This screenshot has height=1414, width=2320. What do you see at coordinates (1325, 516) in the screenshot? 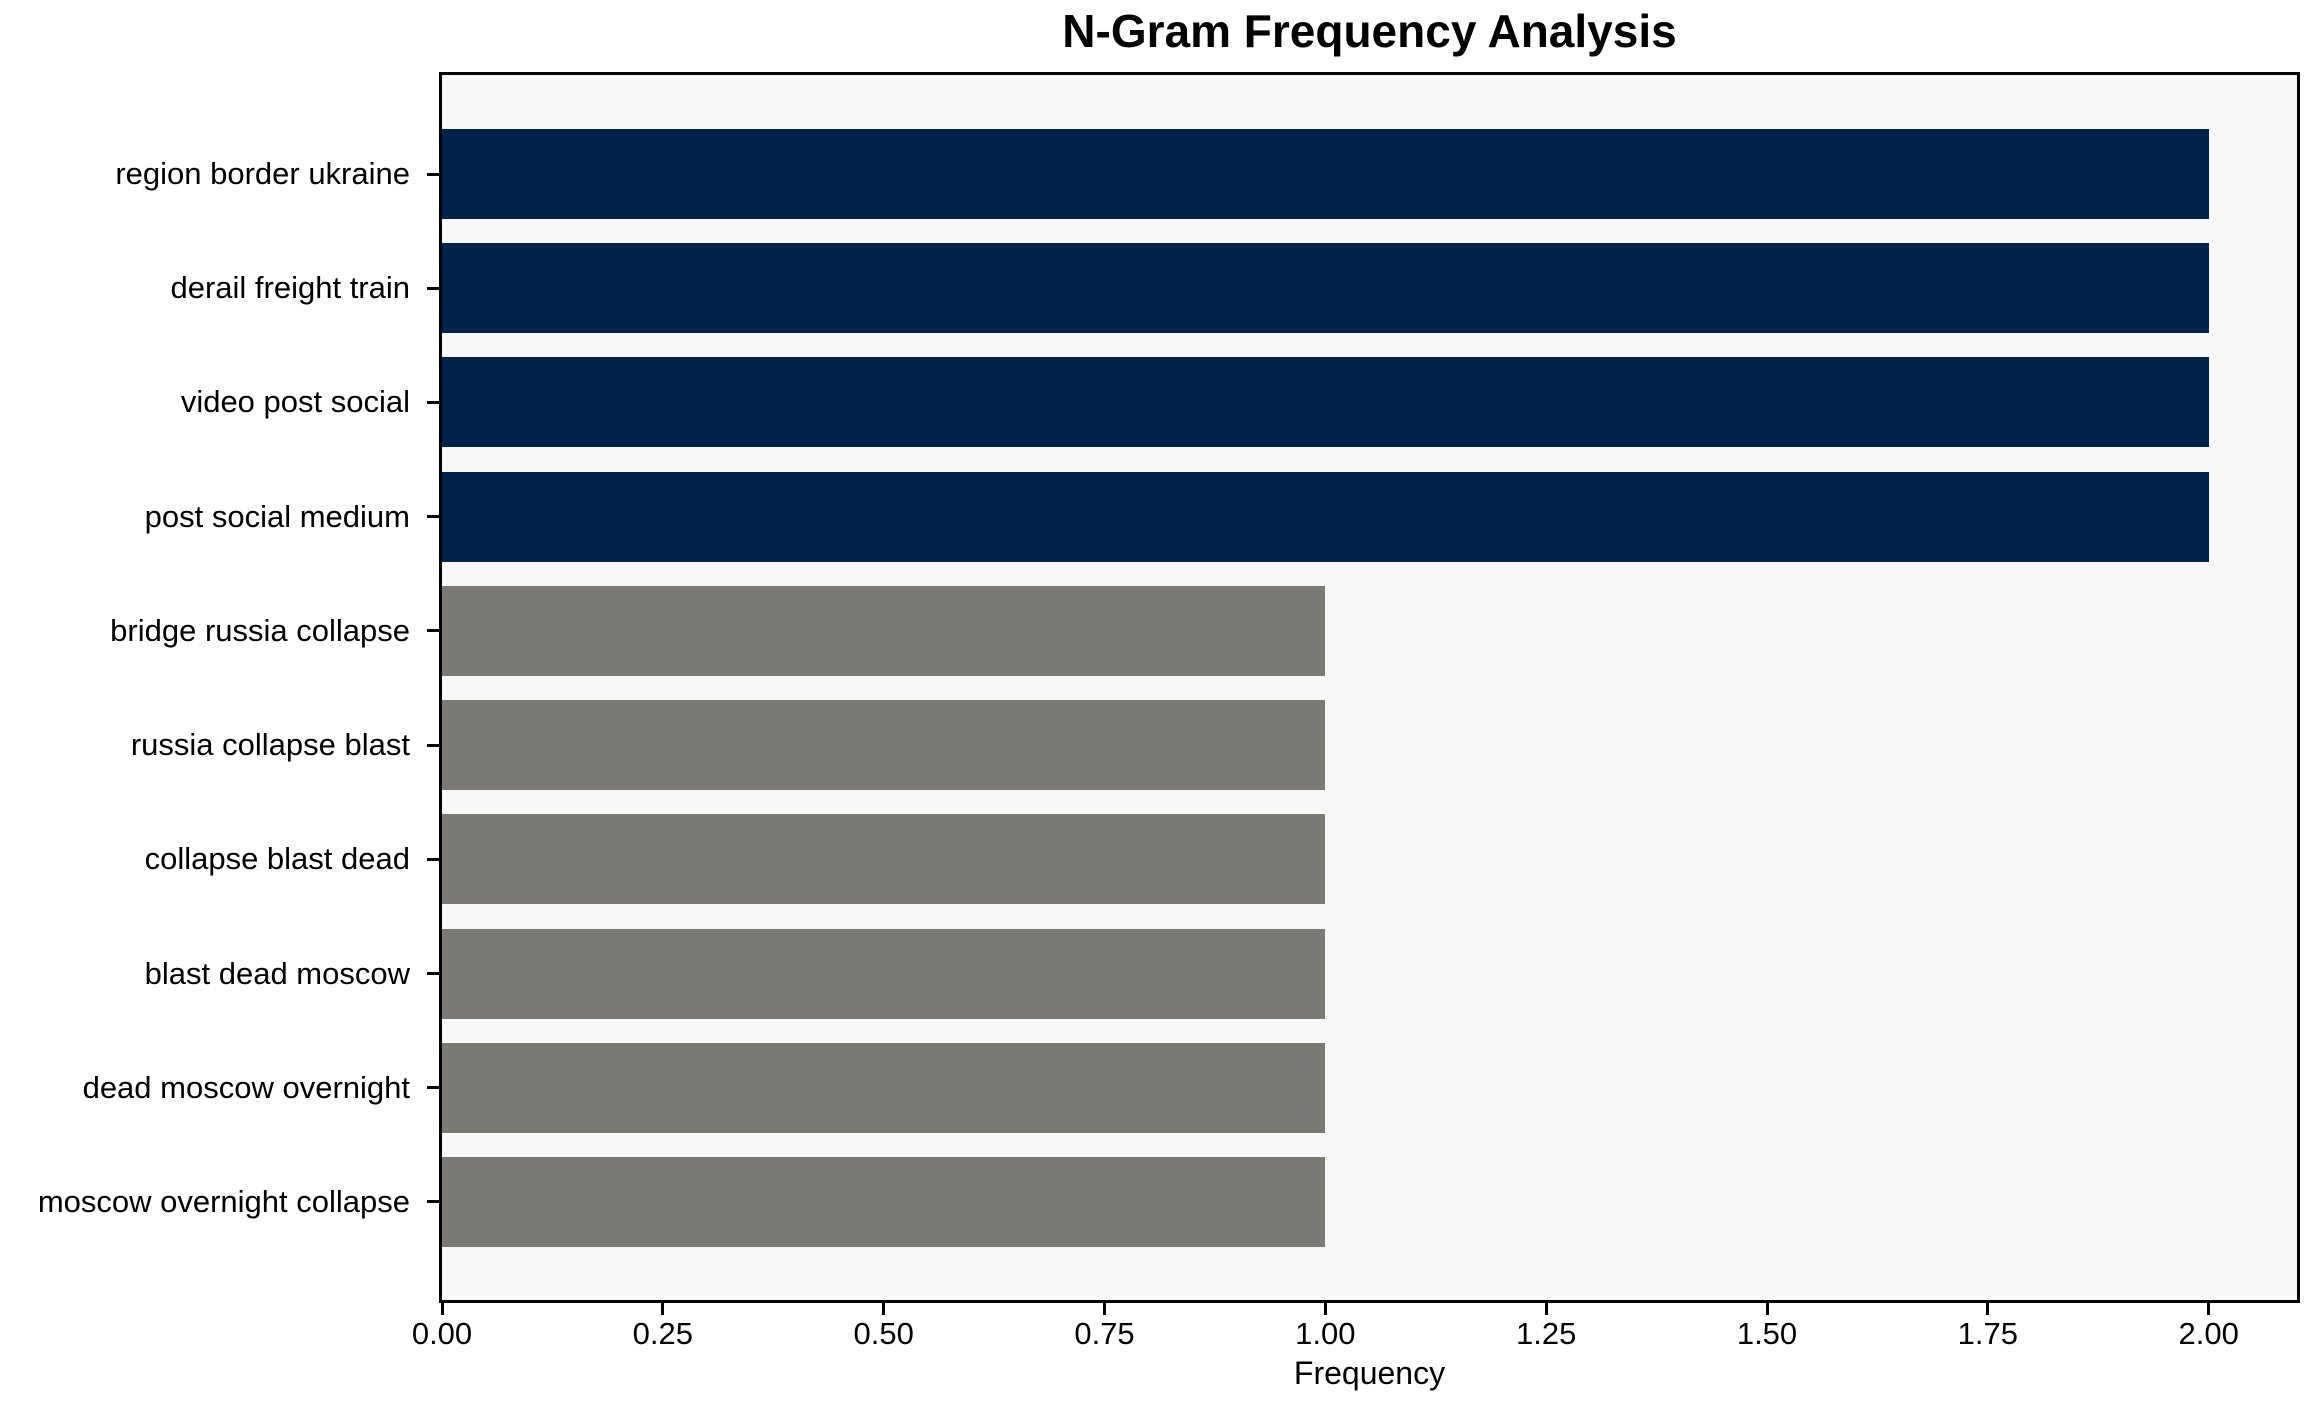
I see `bar-post-social-medium` at bounding box center [1325, 516].